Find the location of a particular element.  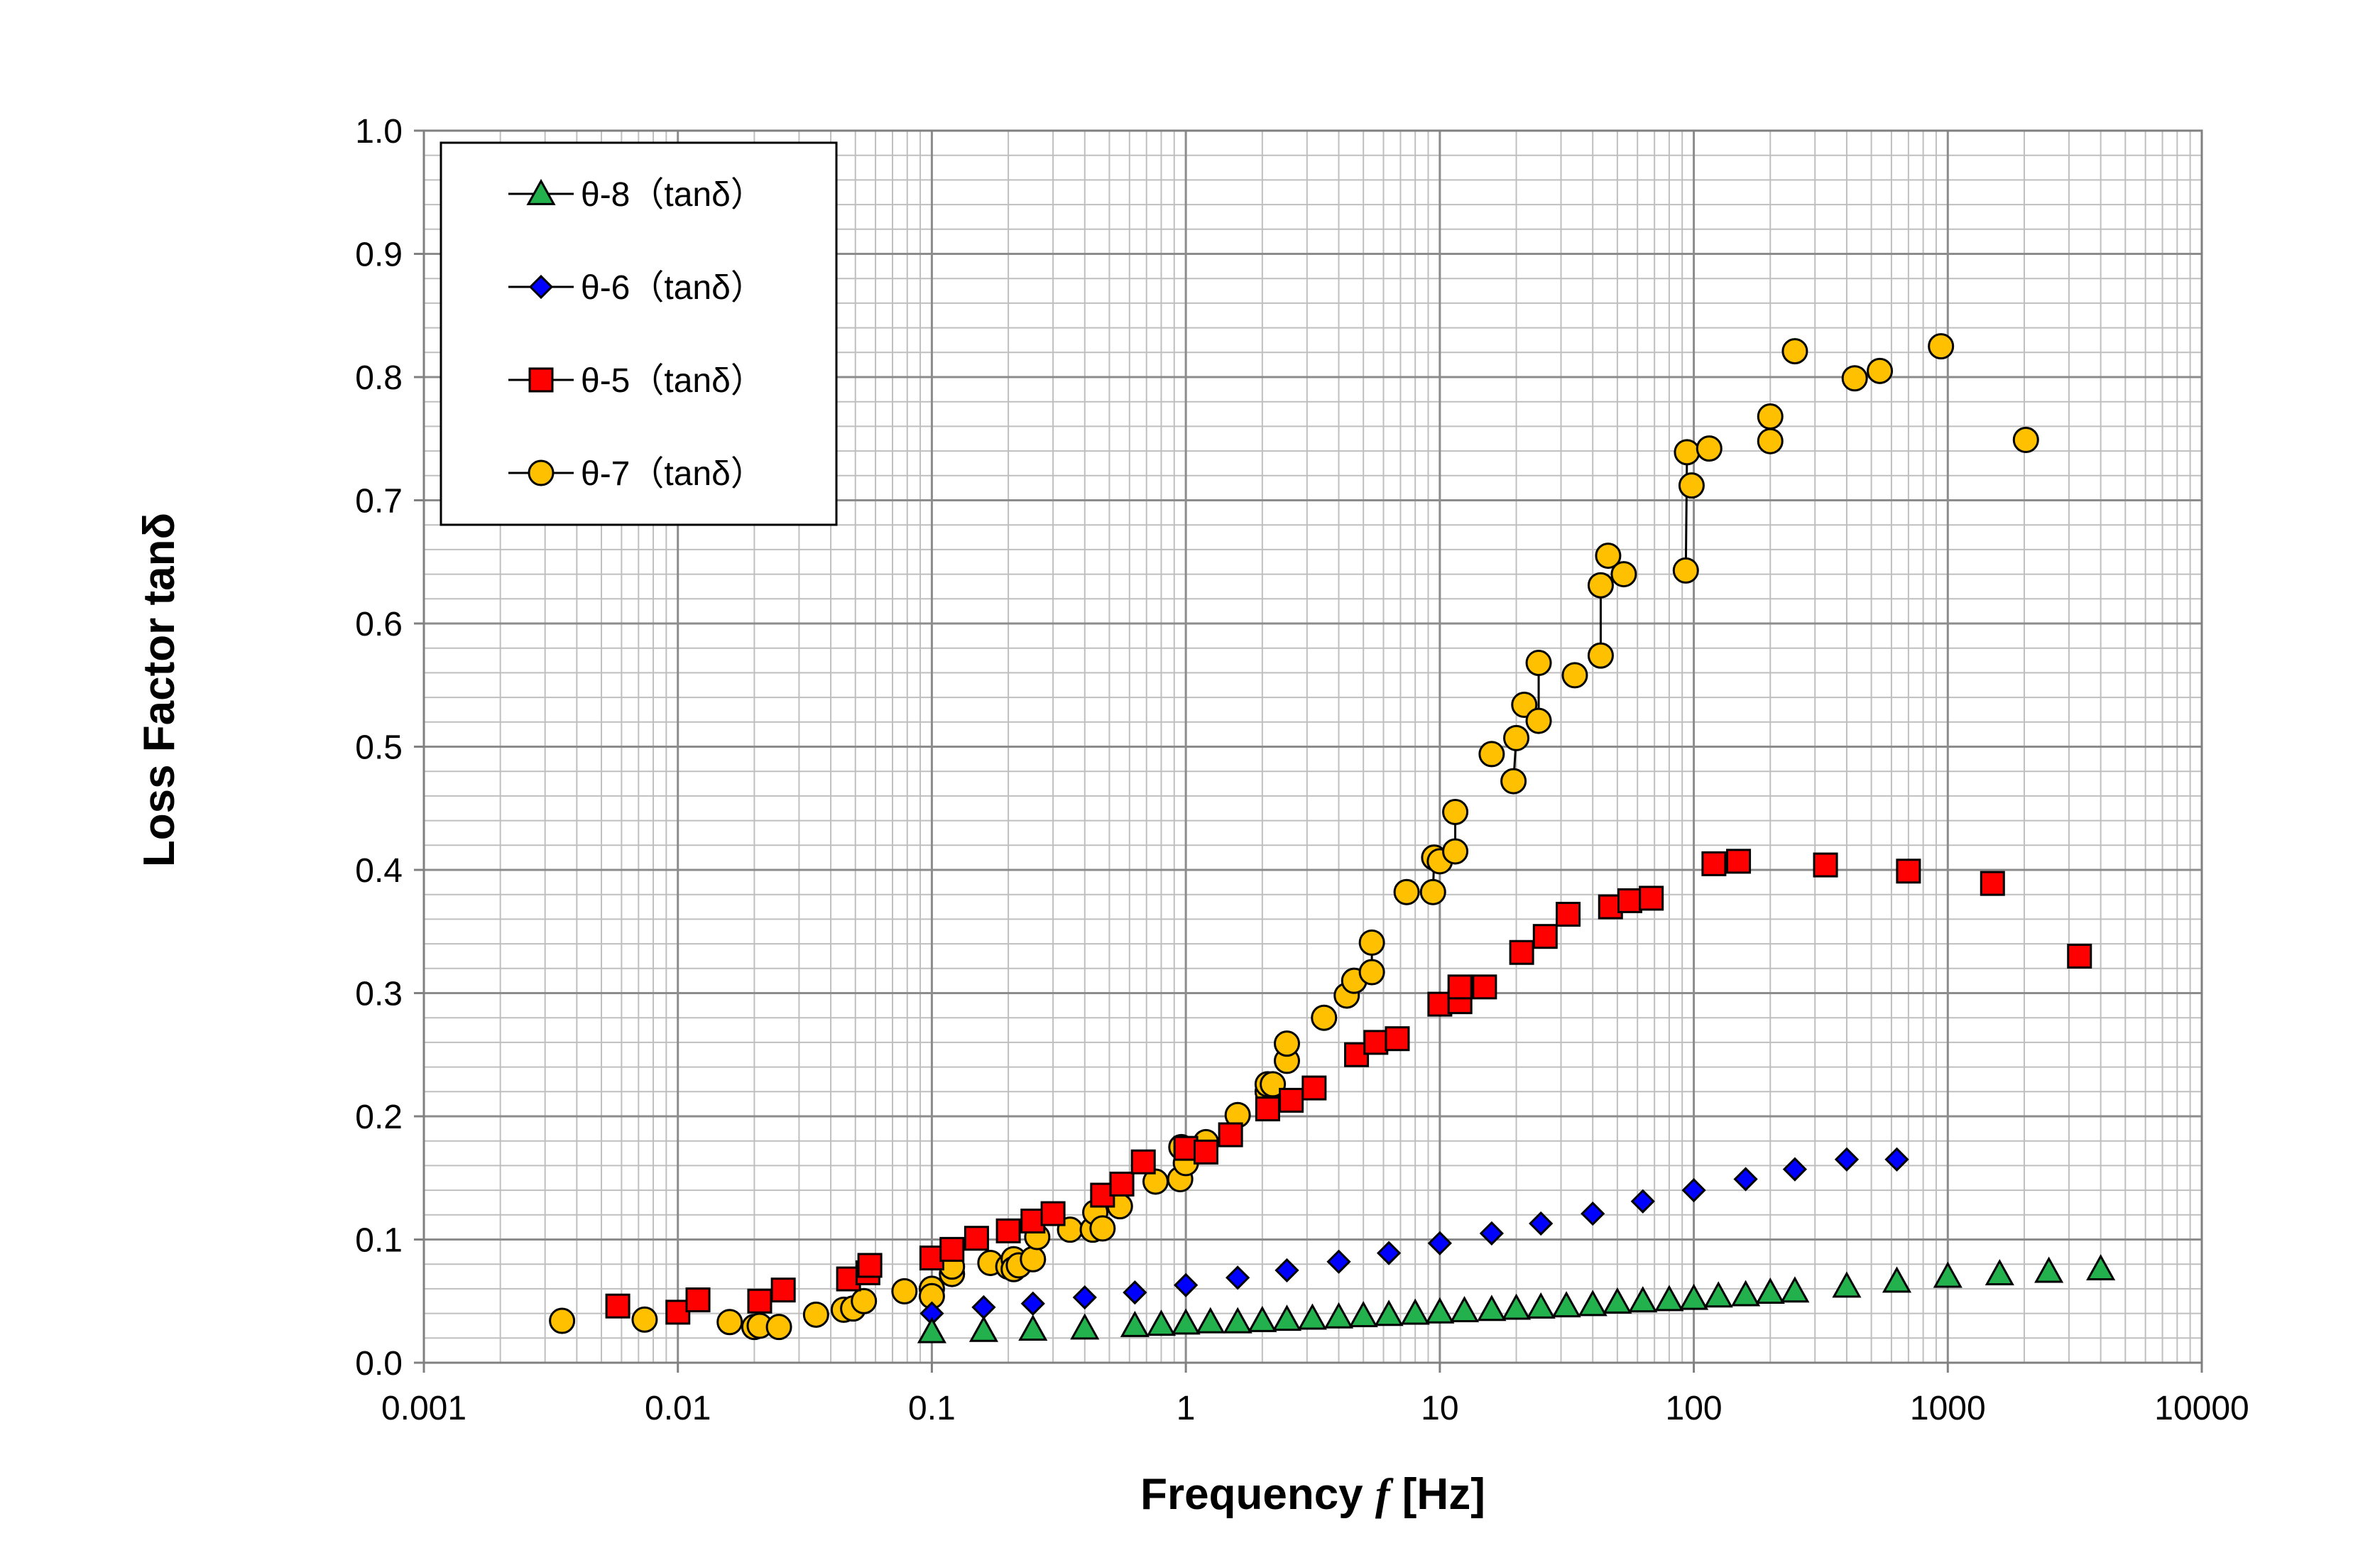

y-tick-label: 0.0 is located at coordinates (379, 1364).